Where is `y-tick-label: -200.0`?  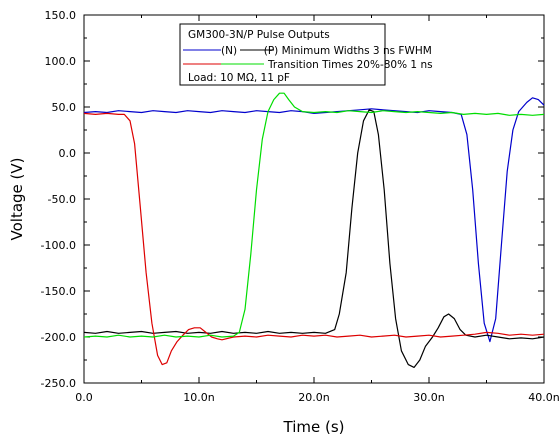
y-tick-label: -200.0 is located at coordinates (58, 337).